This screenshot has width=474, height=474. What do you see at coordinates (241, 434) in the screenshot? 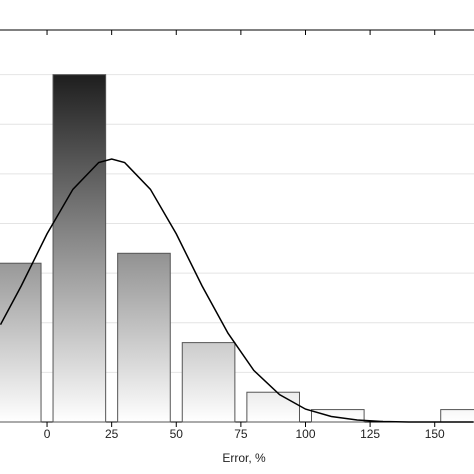
I see `x-tick-label: 75` at bounding box center [241, 434].